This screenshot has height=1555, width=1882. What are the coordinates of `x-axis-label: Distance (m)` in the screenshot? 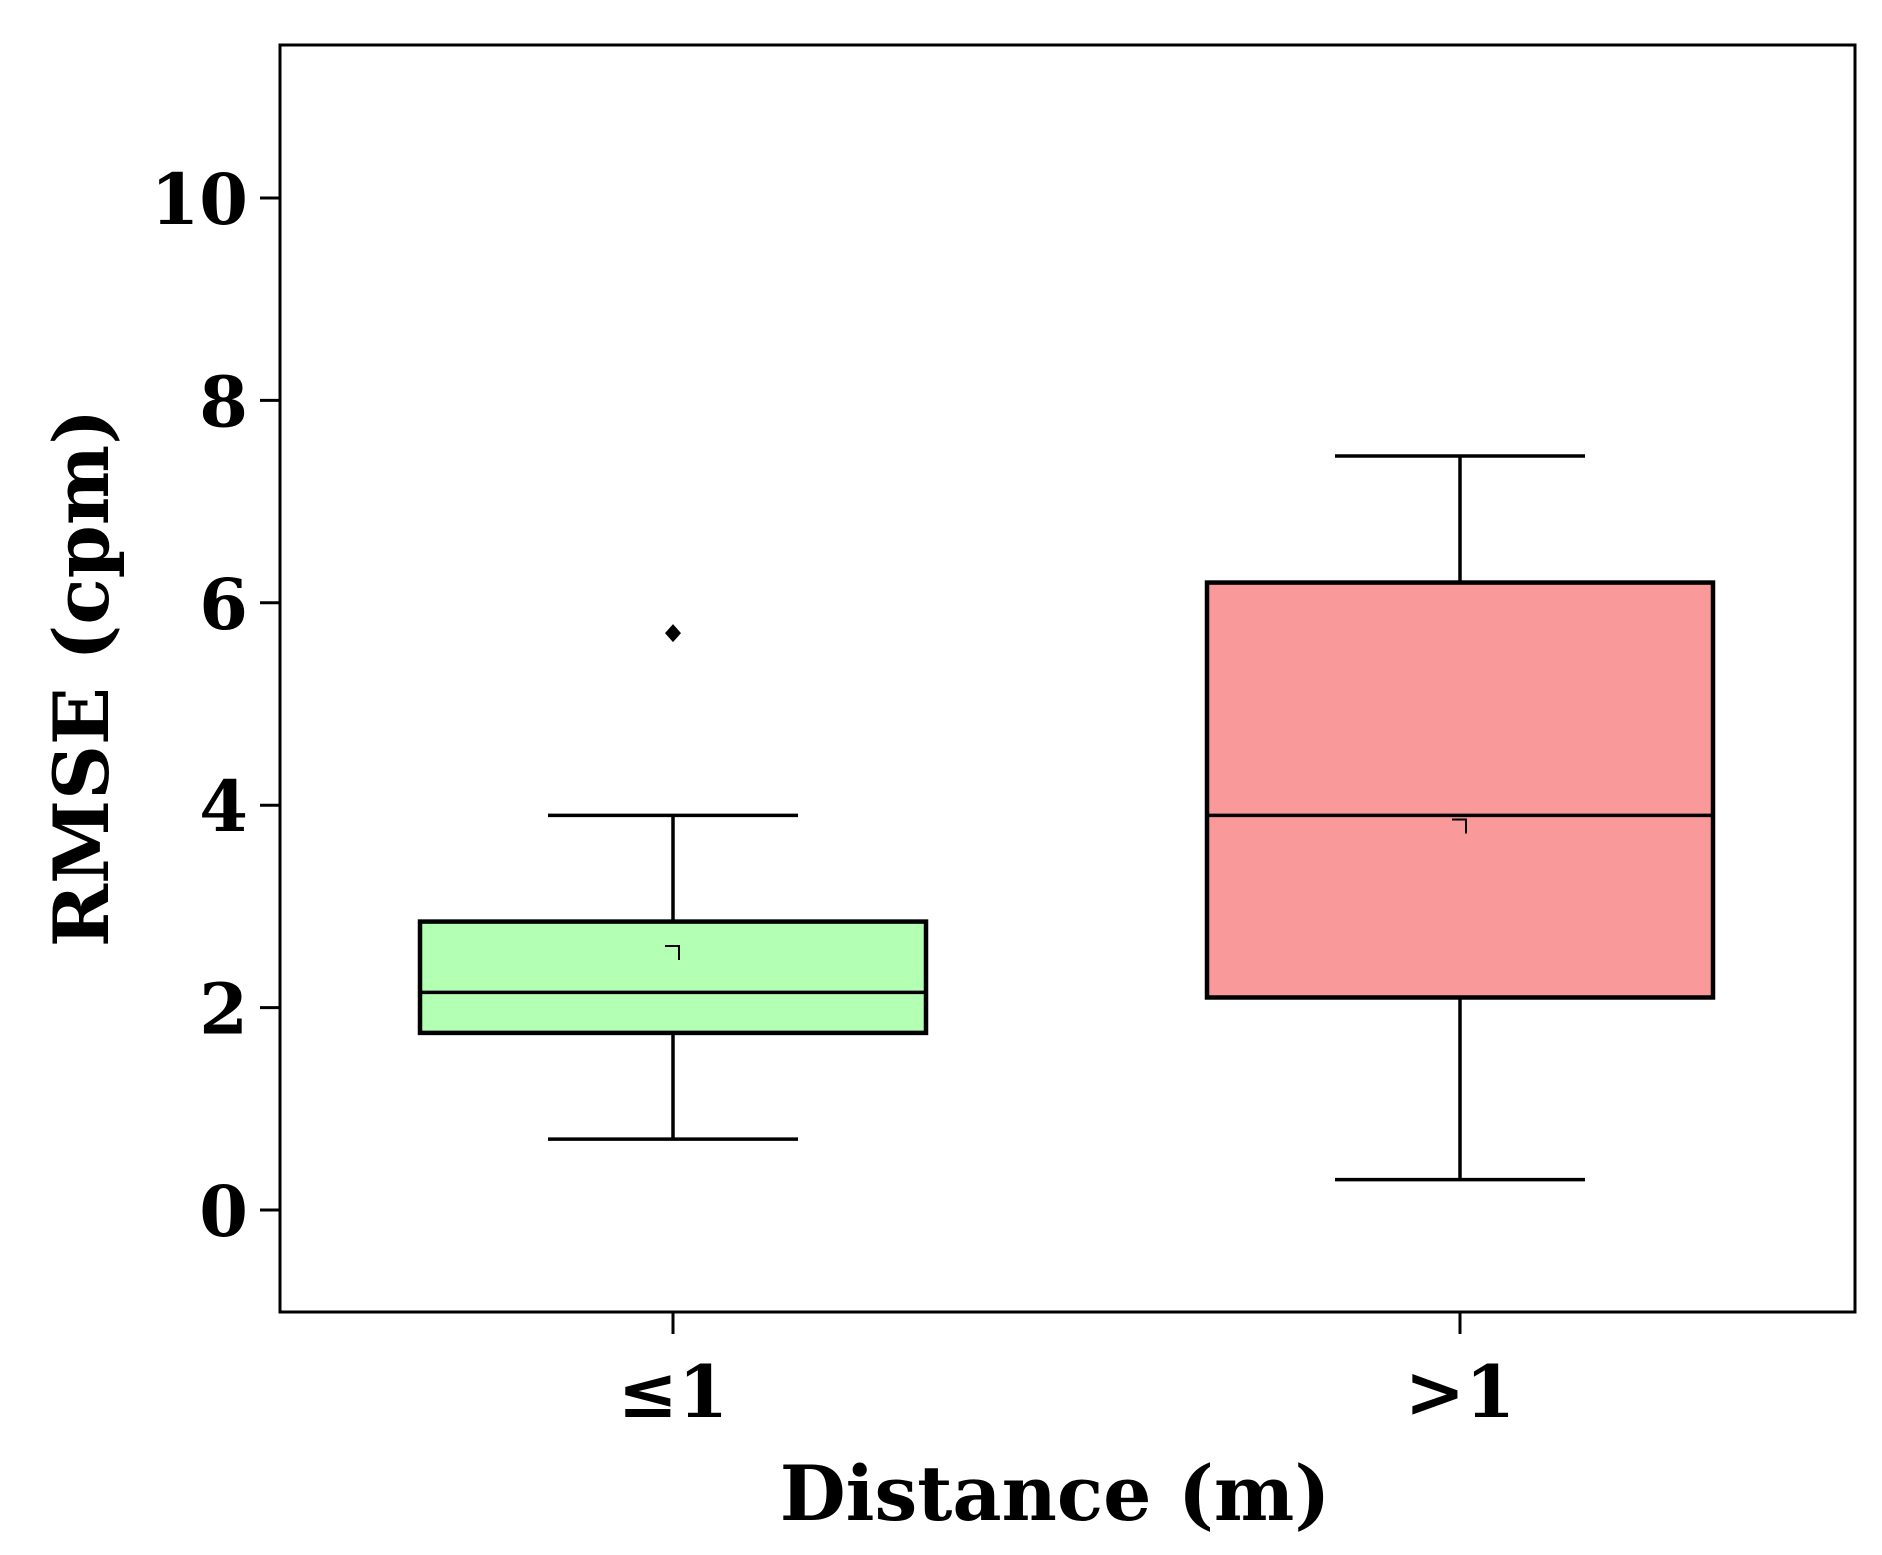 It's located at (1055, 1493).